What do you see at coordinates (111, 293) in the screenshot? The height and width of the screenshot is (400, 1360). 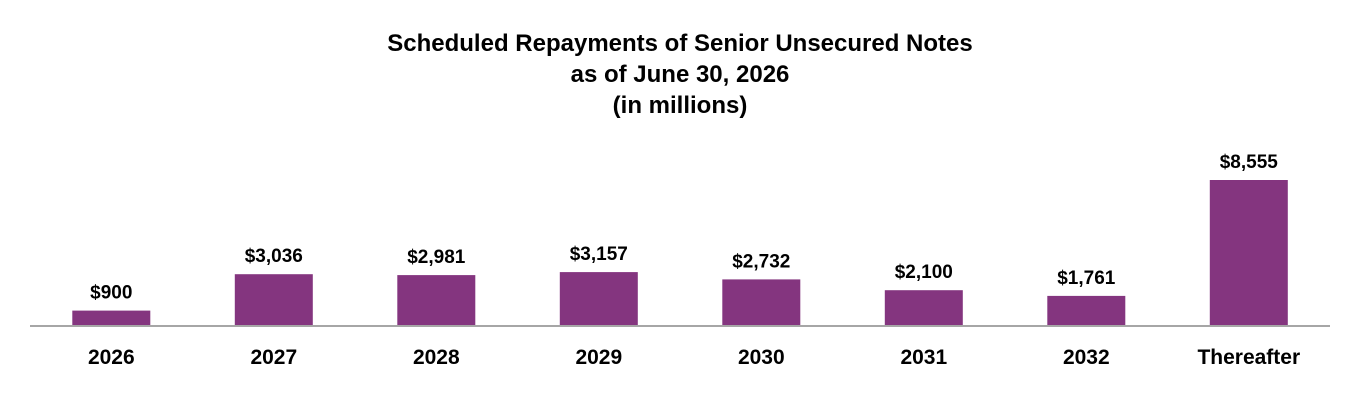 I see `data-label-2026: $900` at bounding box center [111, 293].